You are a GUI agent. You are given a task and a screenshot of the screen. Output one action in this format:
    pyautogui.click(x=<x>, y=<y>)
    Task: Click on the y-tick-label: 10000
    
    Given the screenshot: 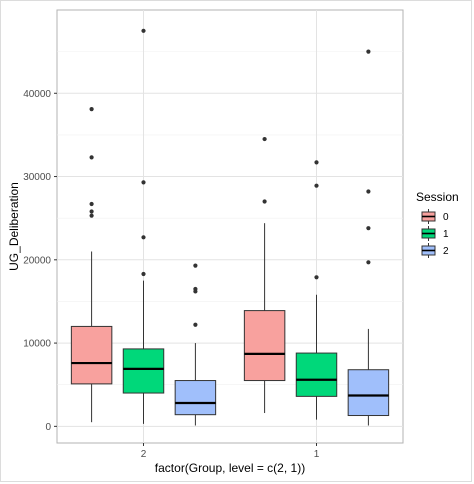 What is the action you would take?
    pyautogui.click(x=37, y=344)
    